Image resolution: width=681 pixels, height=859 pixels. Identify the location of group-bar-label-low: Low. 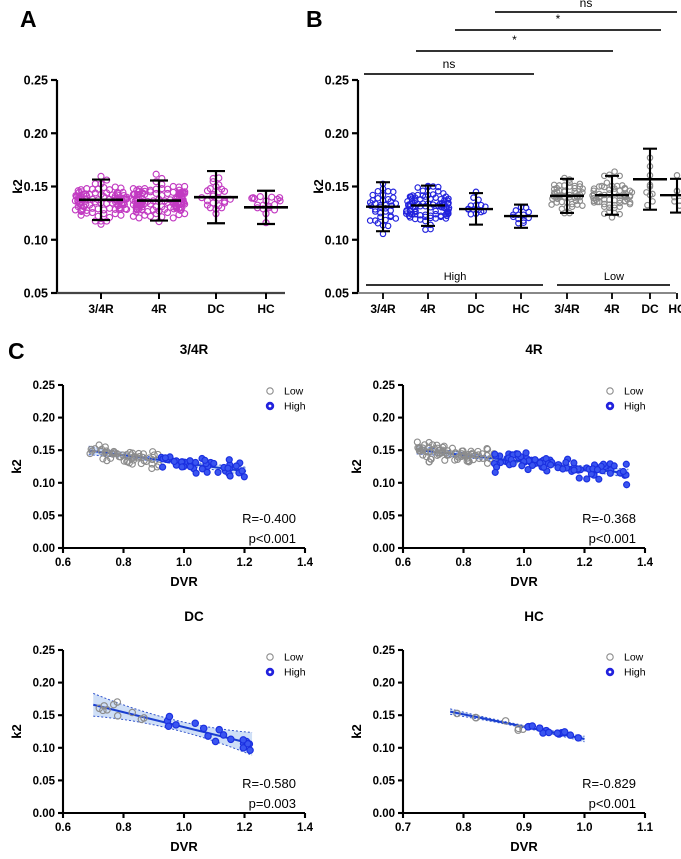
(614, 277).